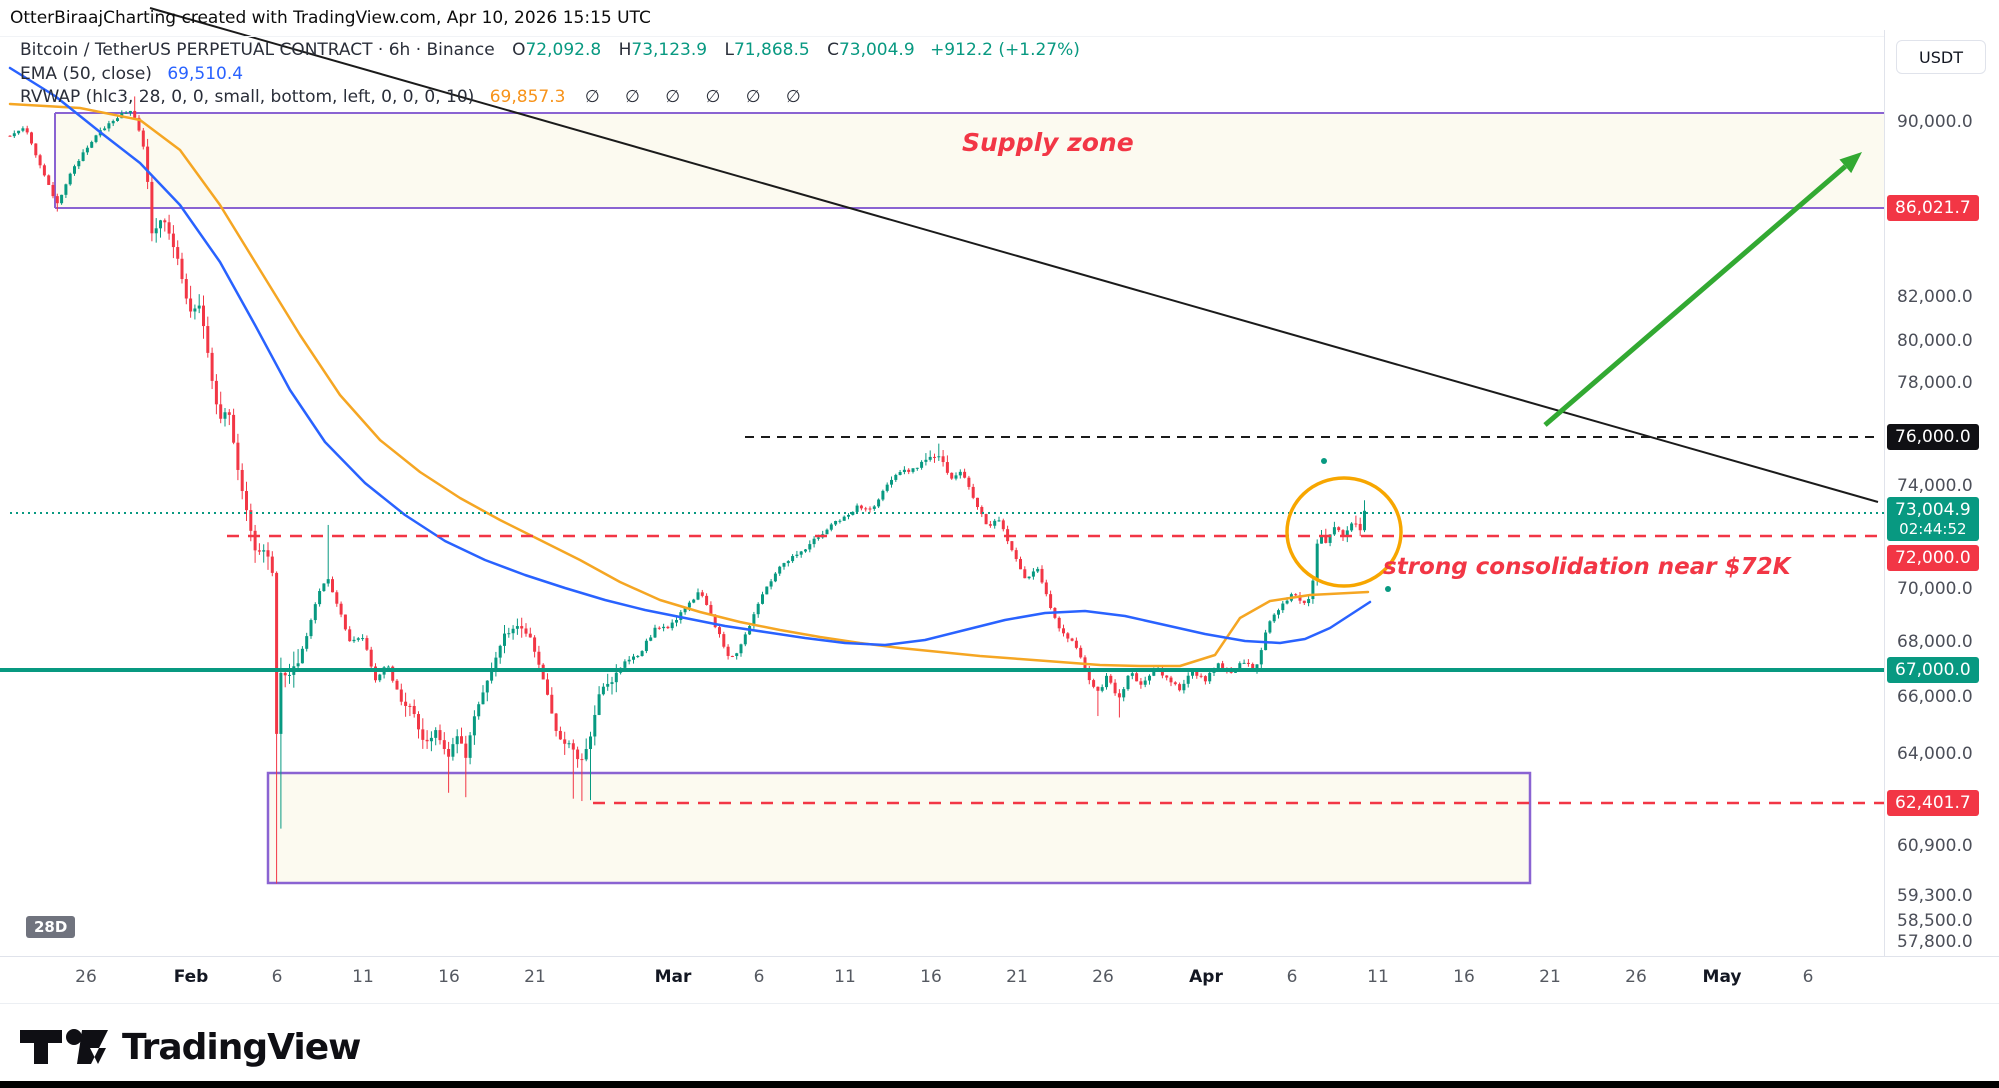 The height and width of the screenshot is (1088, 1999). I want to click on time-axis-day-label: 16, so click(1464, 977).